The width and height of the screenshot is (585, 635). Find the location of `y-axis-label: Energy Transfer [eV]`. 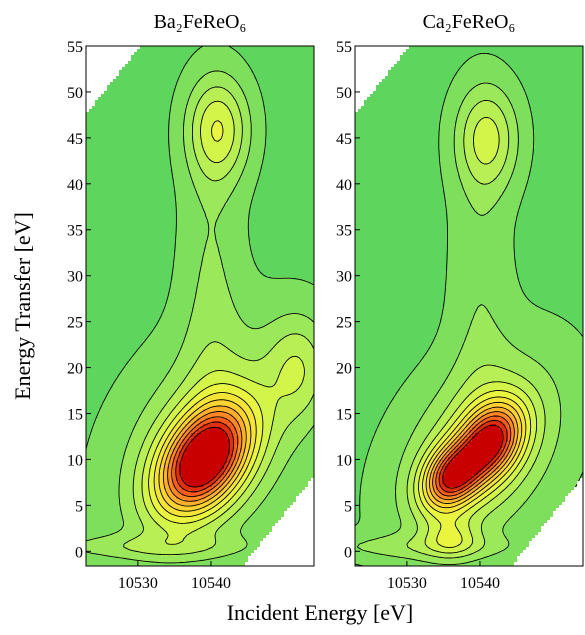

y-axis-label: Energy Transfer [eV] is located at coordinates (22, 306).